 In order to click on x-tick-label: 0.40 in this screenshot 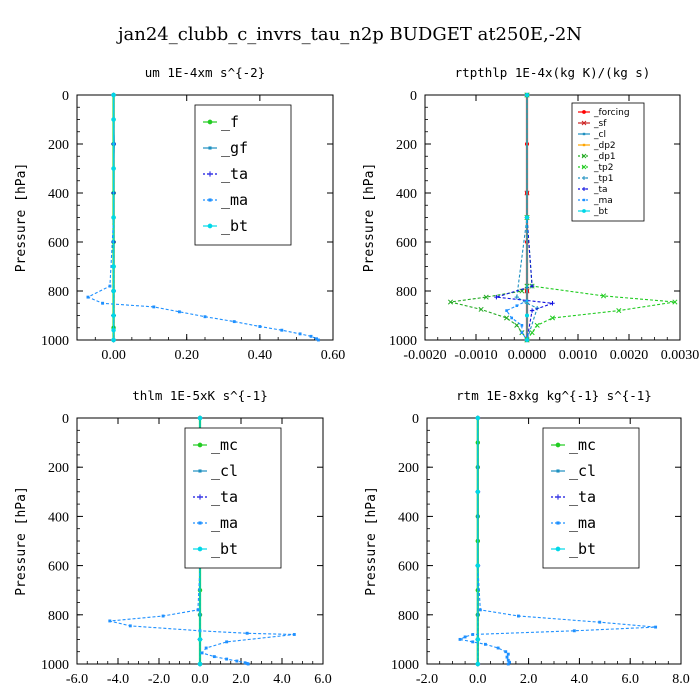, I will do `click(260, 355)`.